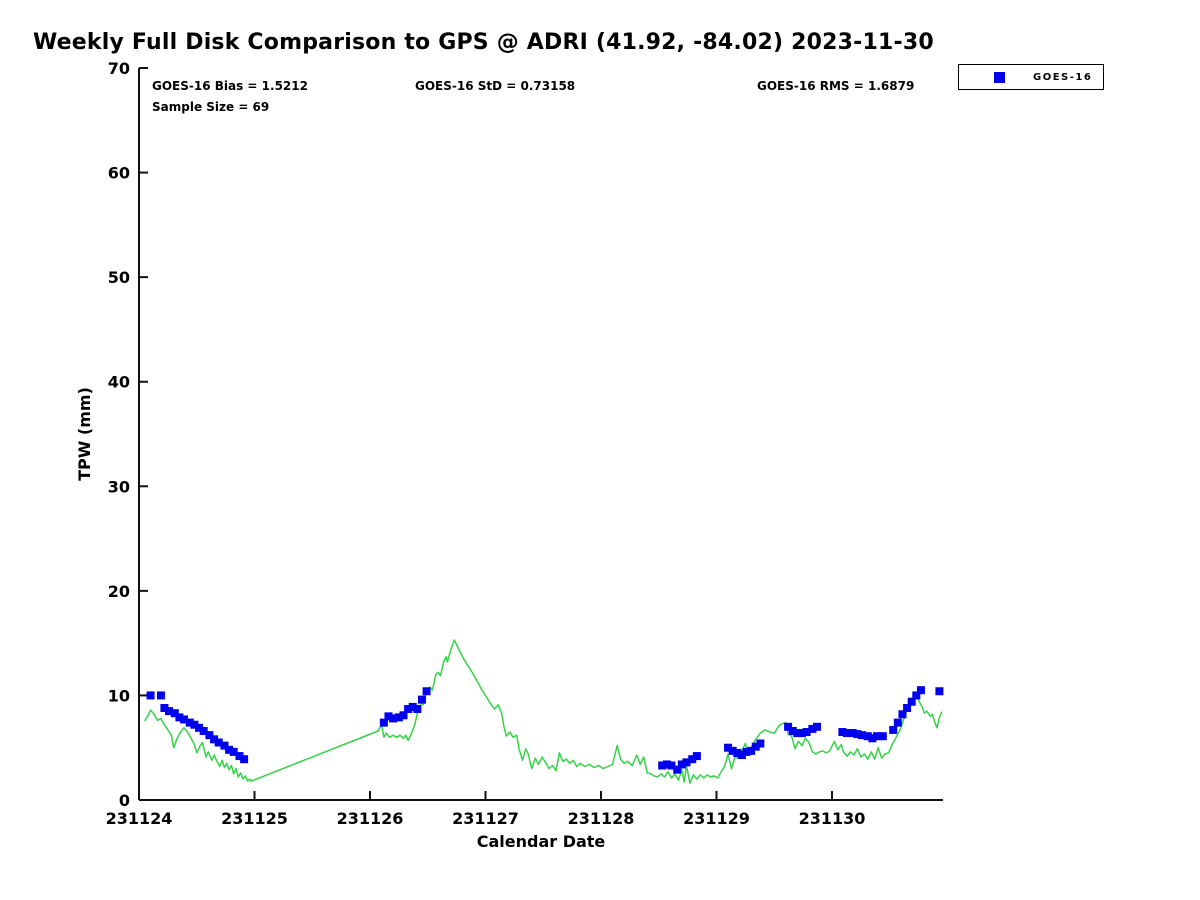 This screenshot has height=900, width=1200. What do you see at coordinates (836, 86) in the screenshot?
I see `stat-rms: GOES-16 RMS = 1.6879` at bounding box center [836, 86].